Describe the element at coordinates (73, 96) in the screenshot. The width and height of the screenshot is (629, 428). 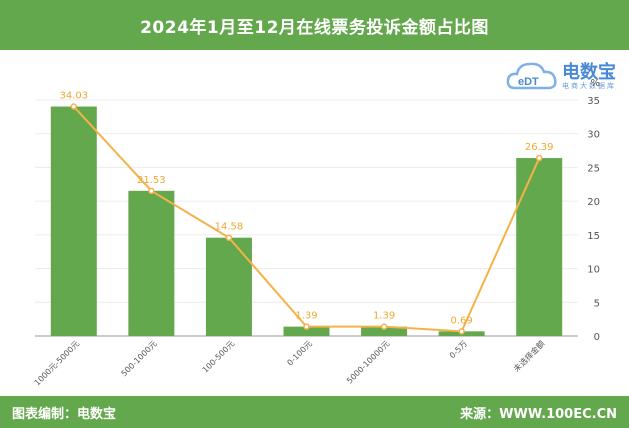
I see `data-label: 34.03` at that location.